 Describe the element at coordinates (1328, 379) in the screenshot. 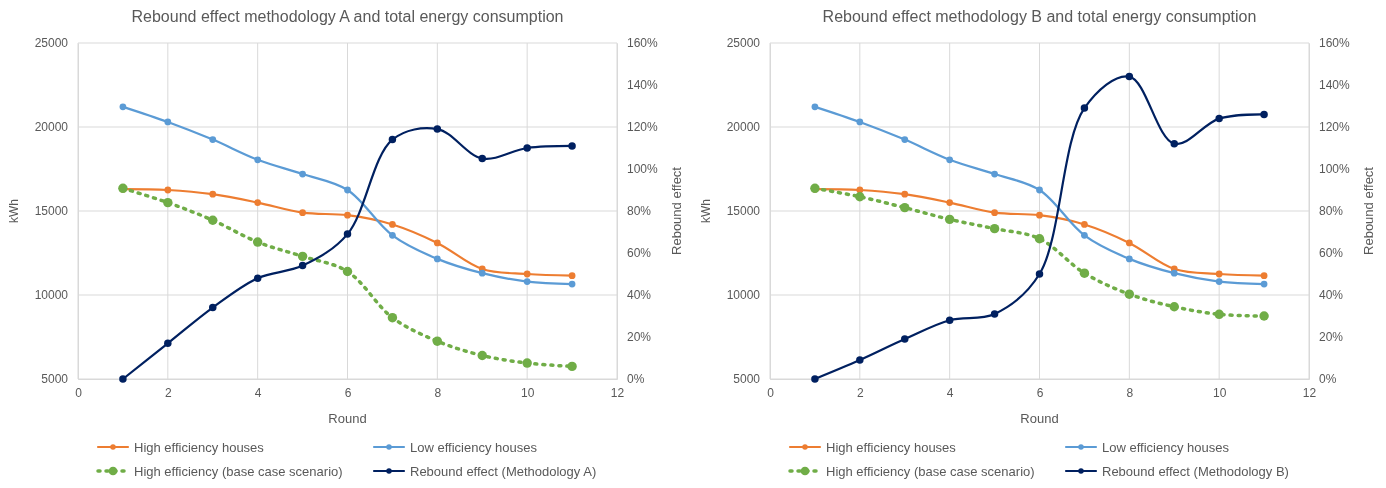

I see `y2-tick-label: 0%` at that location.